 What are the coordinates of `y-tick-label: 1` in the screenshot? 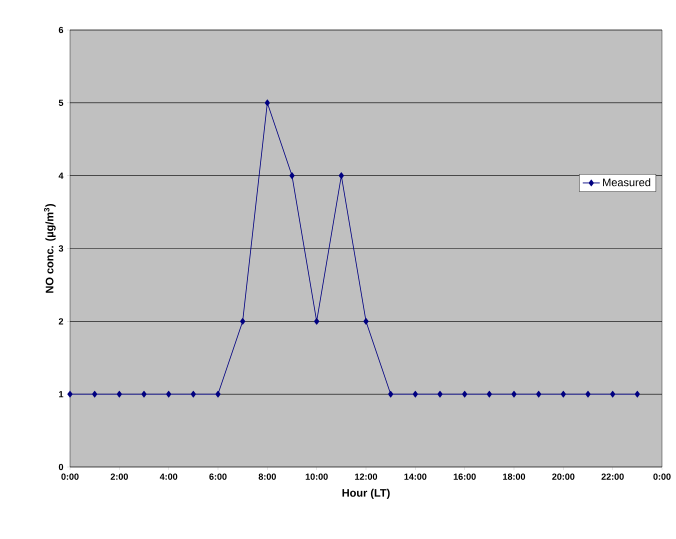 It's located at (61, 394).